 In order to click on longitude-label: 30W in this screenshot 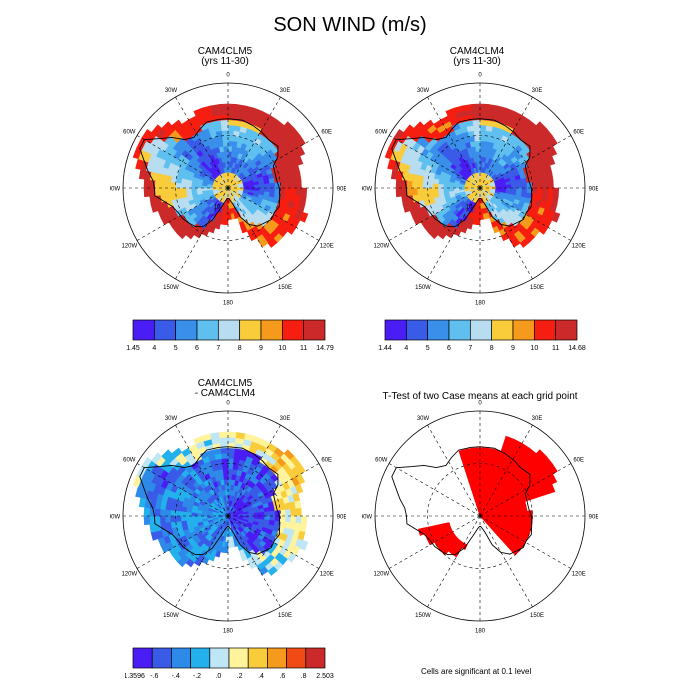, I will do `click(423, 91)`.